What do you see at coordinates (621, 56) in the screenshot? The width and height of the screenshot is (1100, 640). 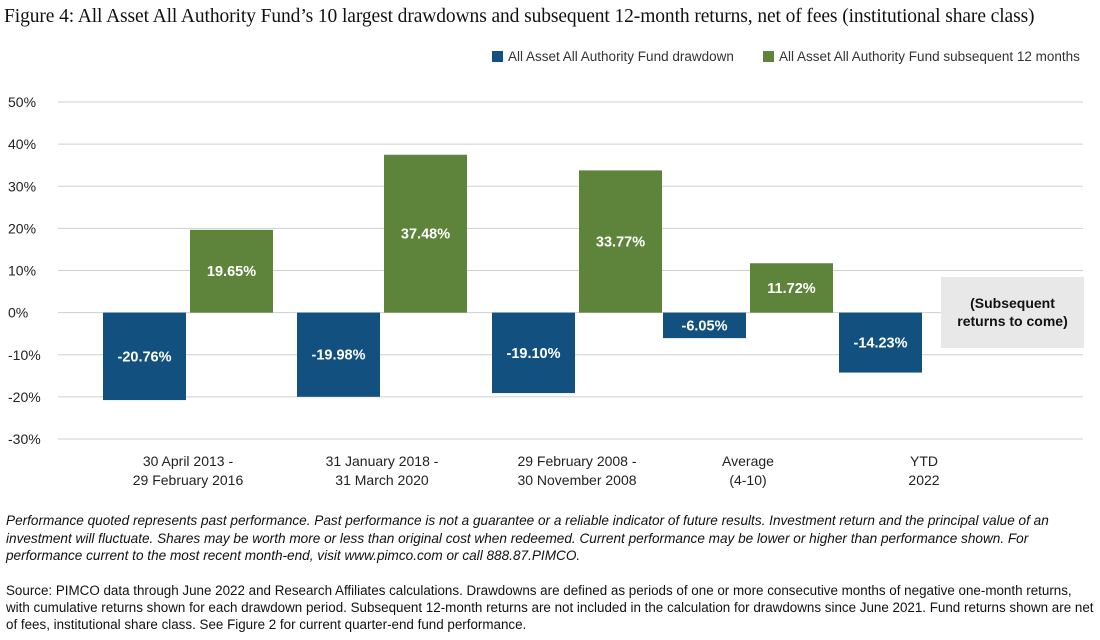 I see `legend-label-drawdown: All Asset All Authority Fund drawdown` at bounding box center [621, 56].